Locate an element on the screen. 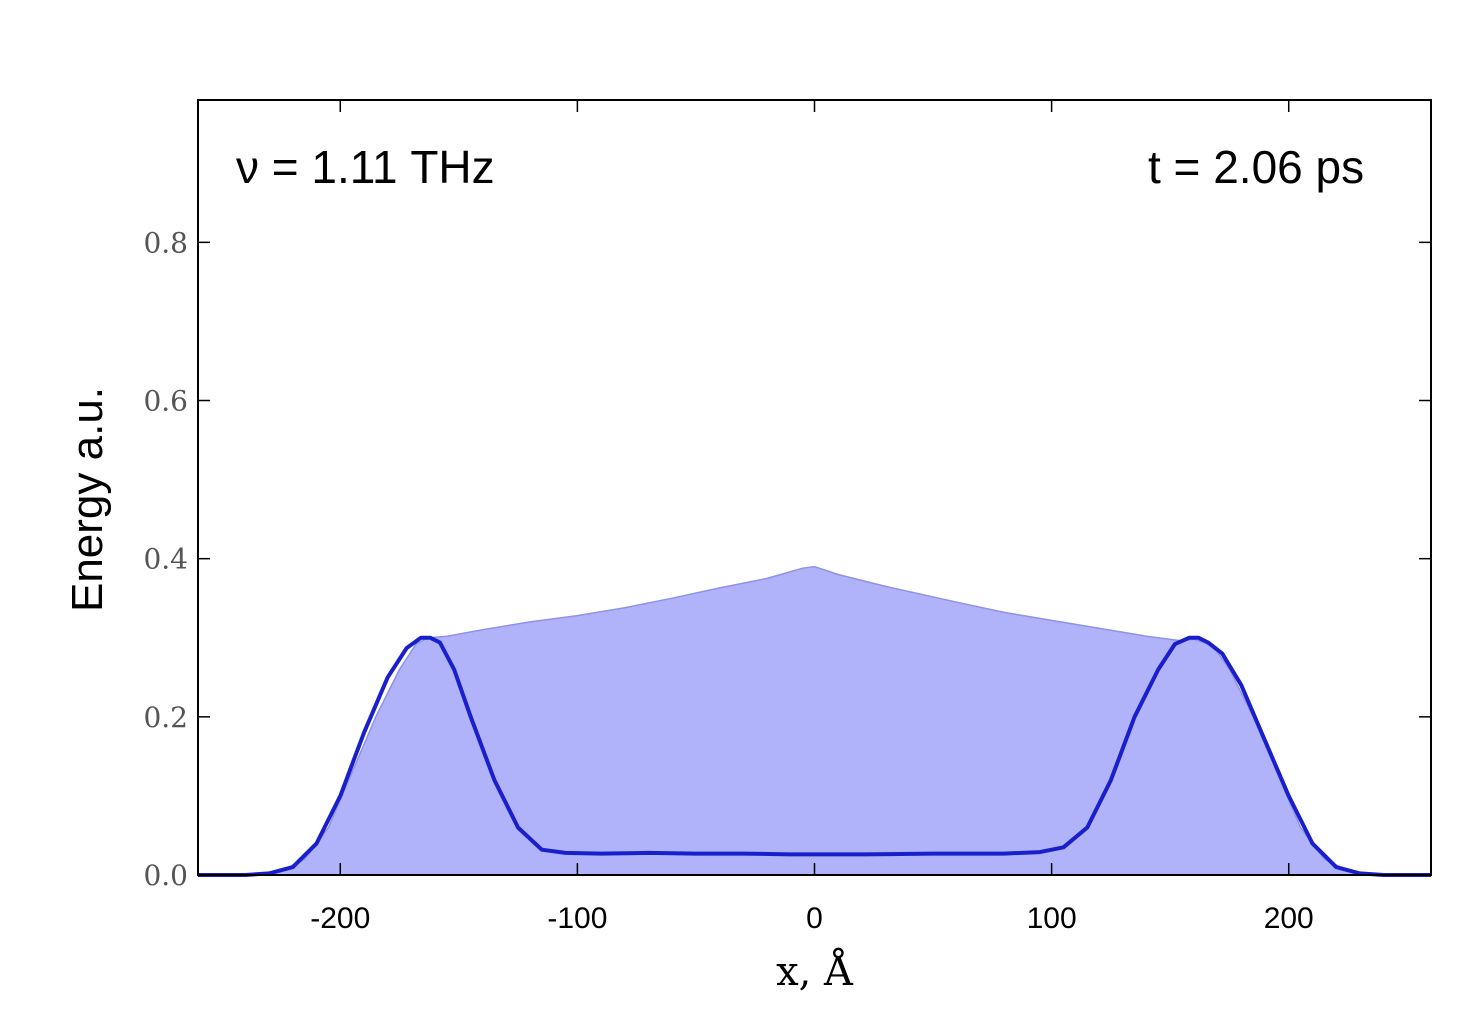  x-axis-title: x, Å is located at coordinates (815, 971).